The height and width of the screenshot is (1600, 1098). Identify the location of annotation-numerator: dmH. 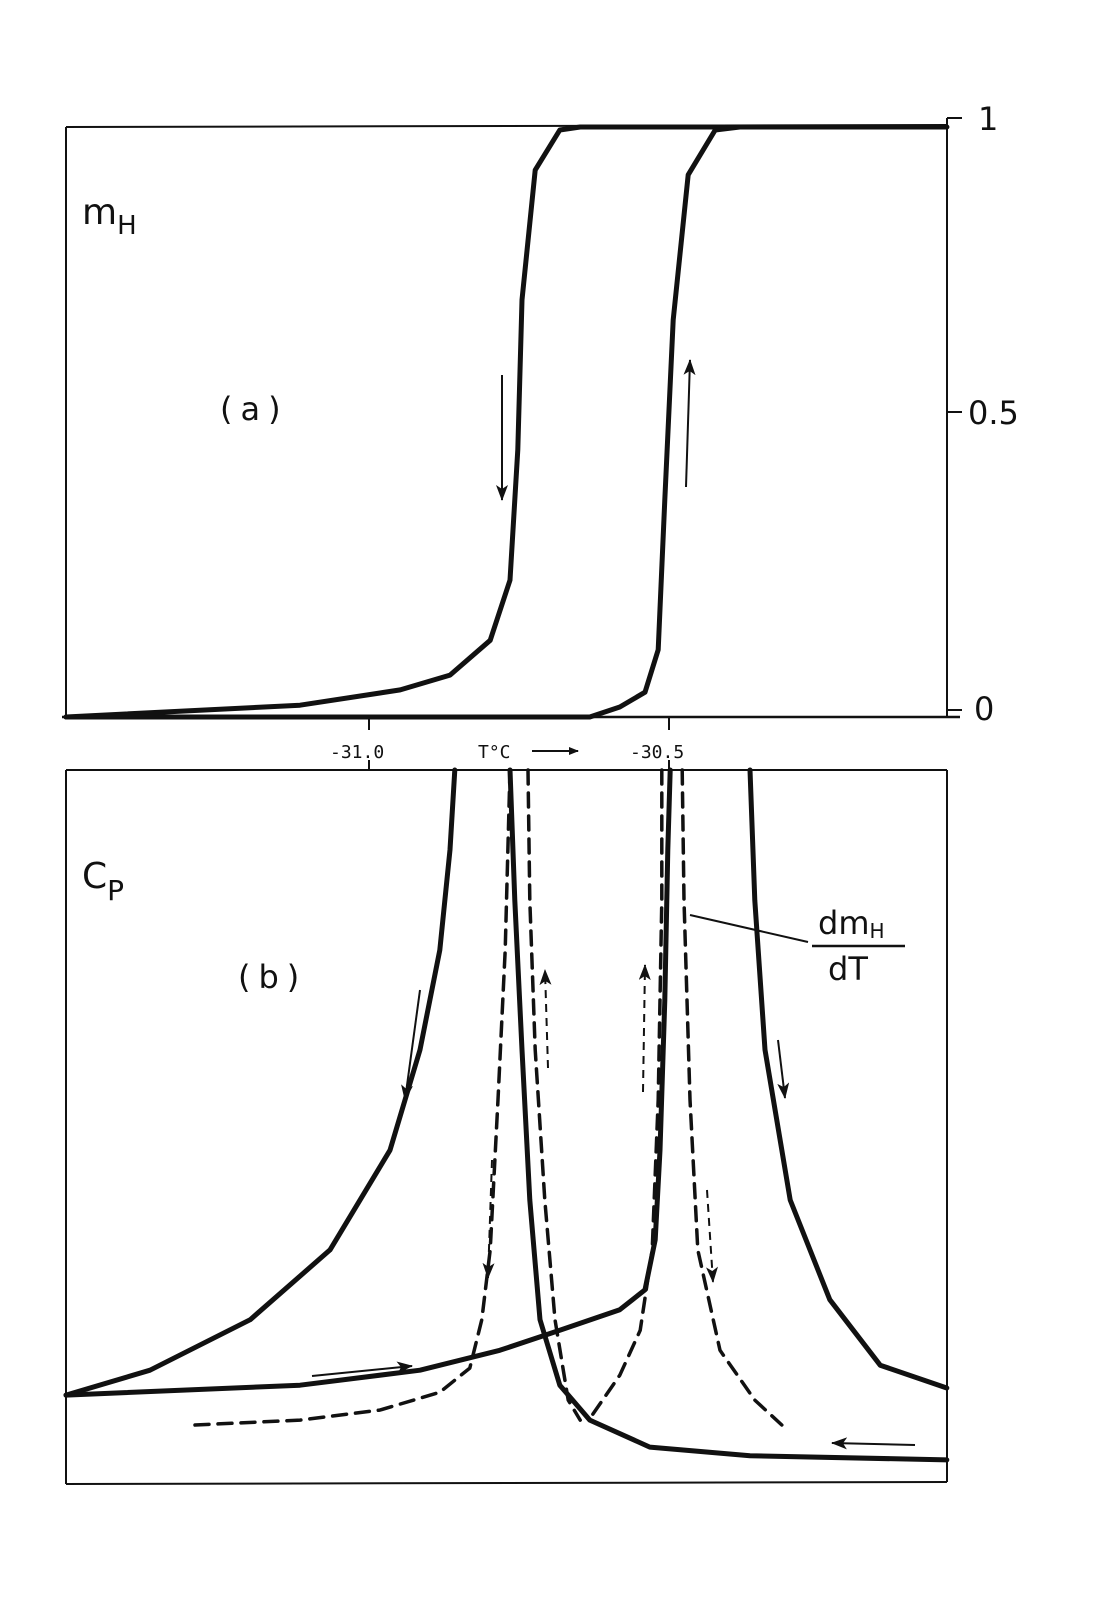
(851, 923).